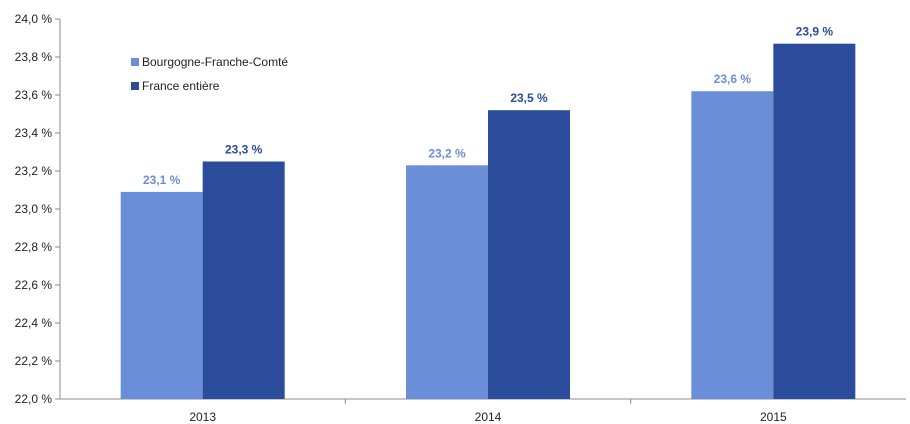  What do you see at coordinates (34, 171) in the screenshot?
I see `y-tick-label: 23,2 %` at bounding box center [34, 171].